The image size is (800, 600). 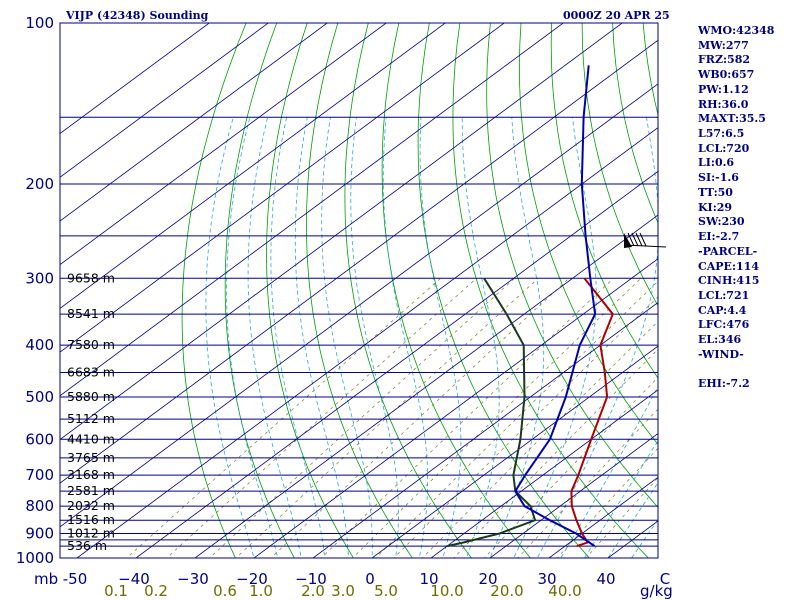 I want to click on sounding-index: FRZ:582, so click(x=724, y=60).